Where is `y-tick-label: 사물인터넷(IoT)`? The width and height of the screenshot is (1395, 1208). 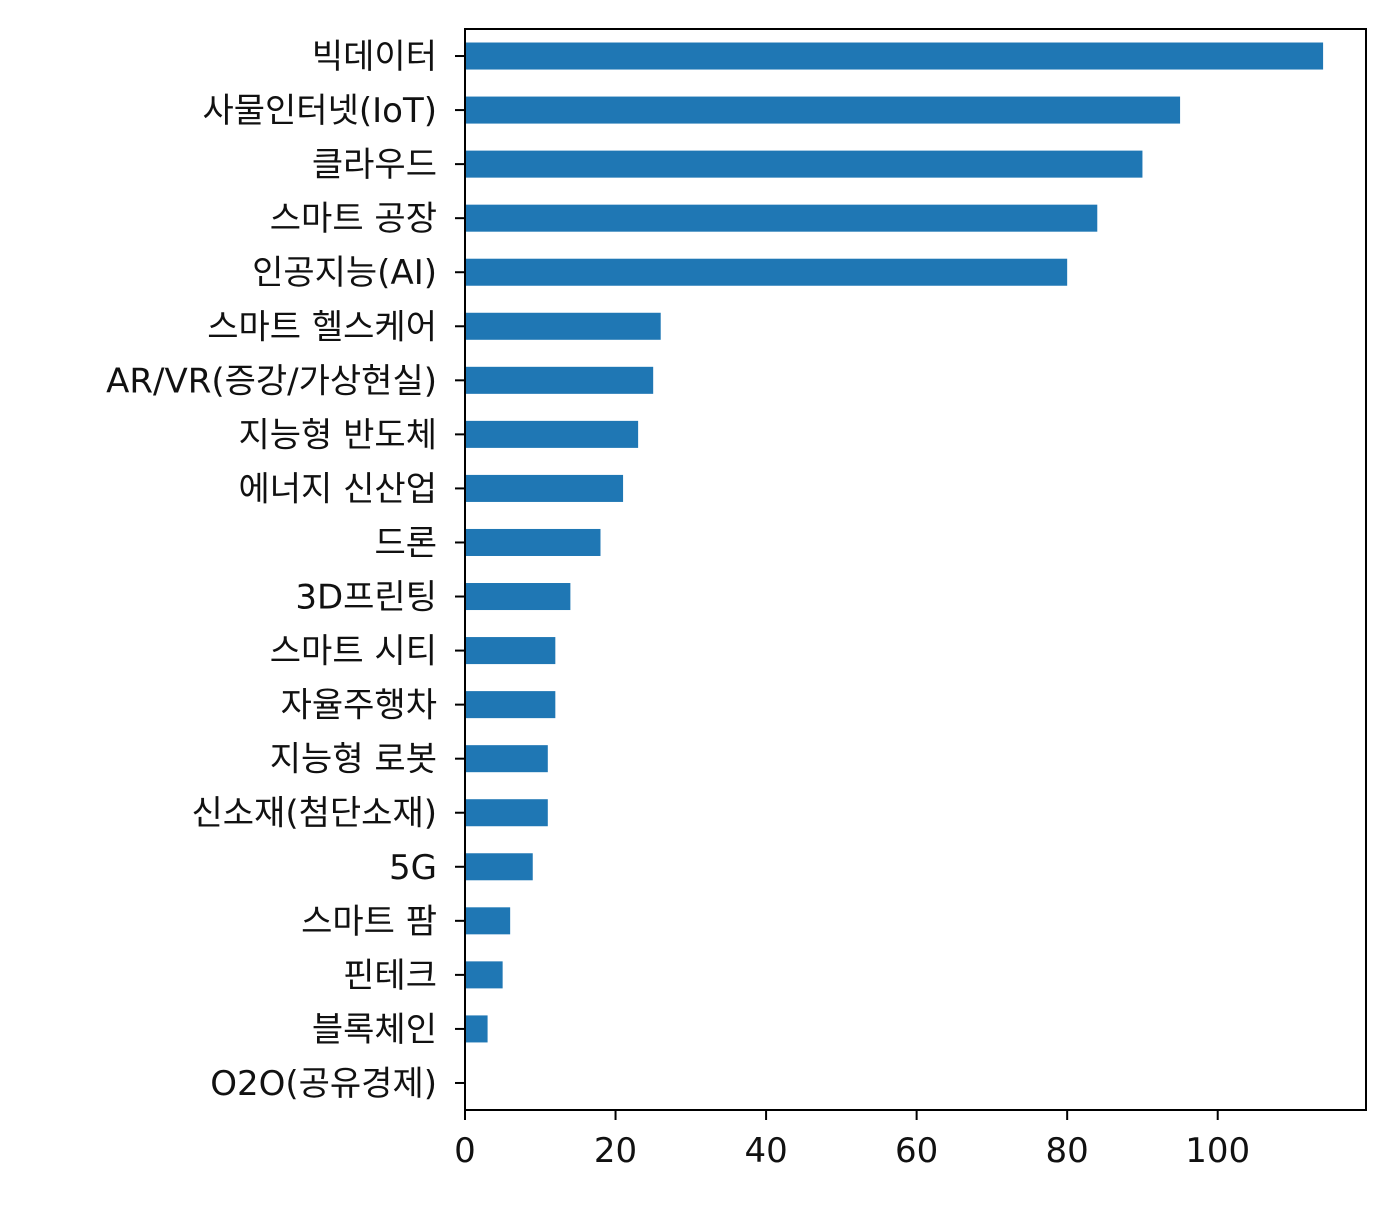
y-tick-label: 사물인터넷(IoT) is located at coordinates (319, 111).